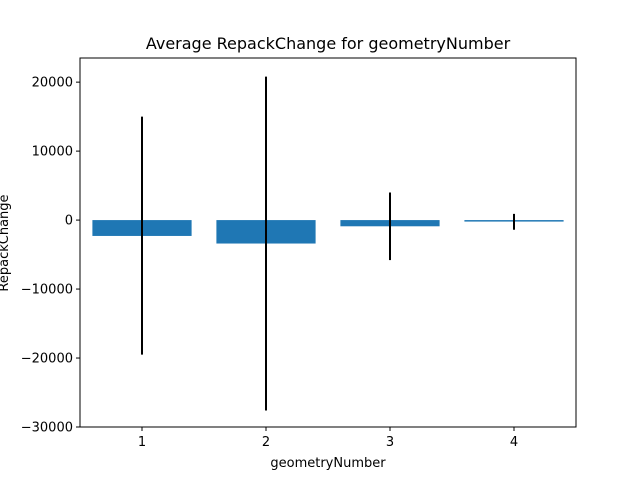 Image resolution: width=640 pixels, height=480 pixels. I want to click on x-tick-label: 1, so click(142, 442).